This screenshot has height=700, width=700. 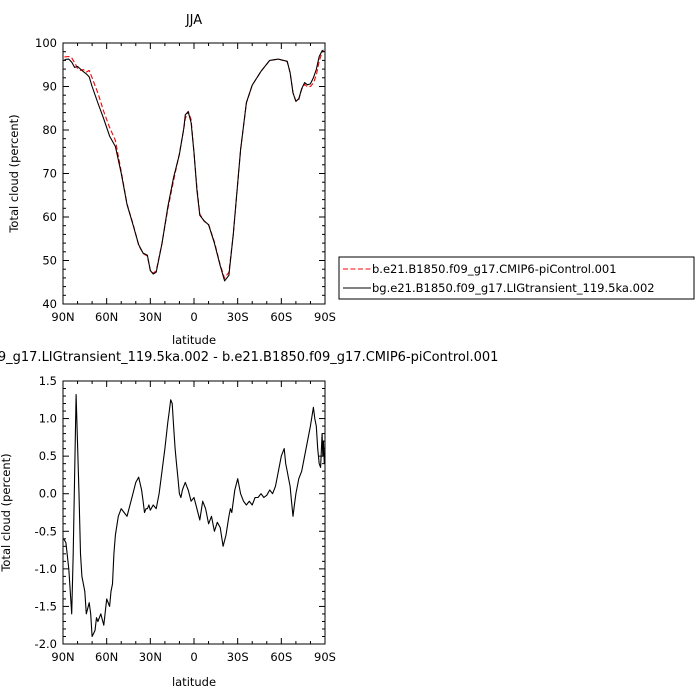 What do you see at coordinates (49, 130) in the screenshot?
I see `y-tick-label: 80` at bounding box center [49, 130].